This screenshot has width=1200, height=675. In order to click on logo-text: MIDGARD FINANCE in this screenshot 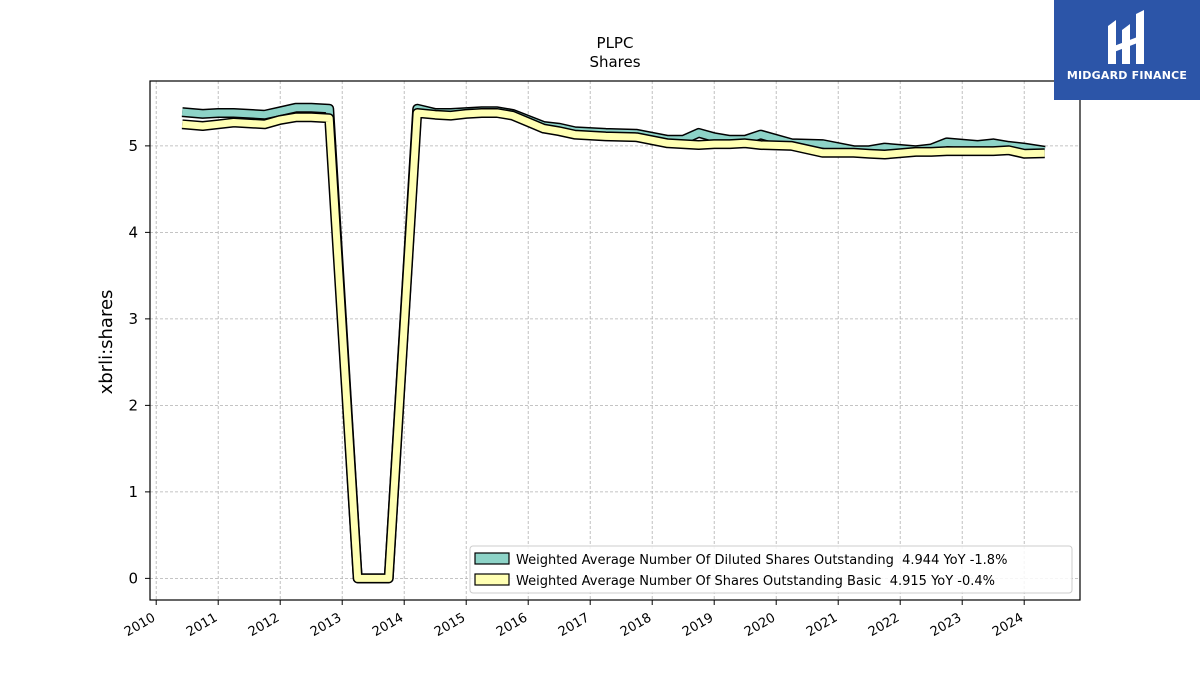, I will do `click(1127, 75)`.